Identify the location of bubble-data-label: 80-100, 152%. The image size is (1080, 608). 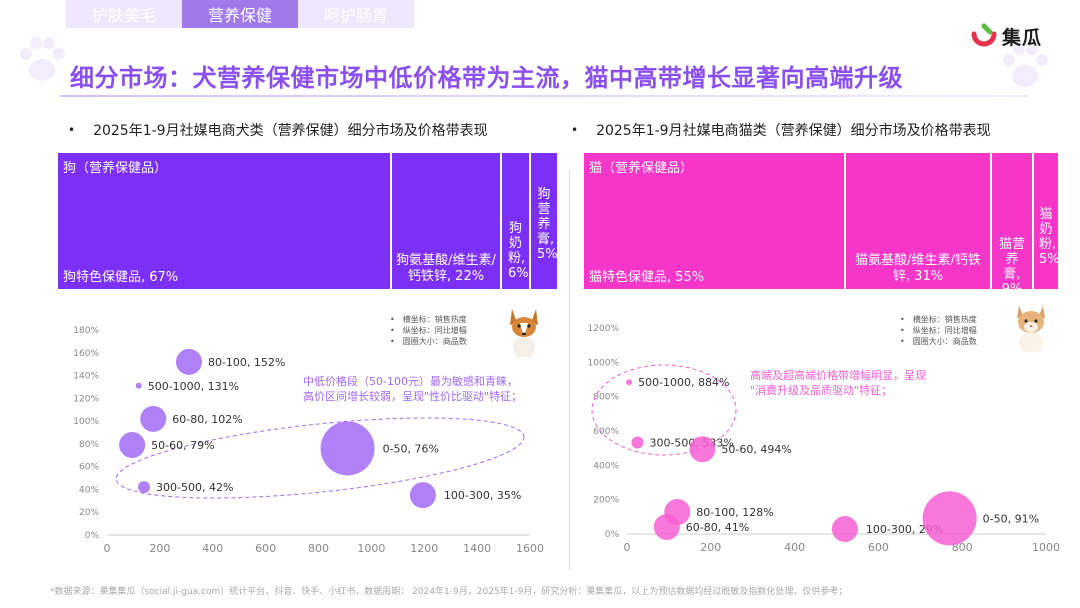
(246, 362).